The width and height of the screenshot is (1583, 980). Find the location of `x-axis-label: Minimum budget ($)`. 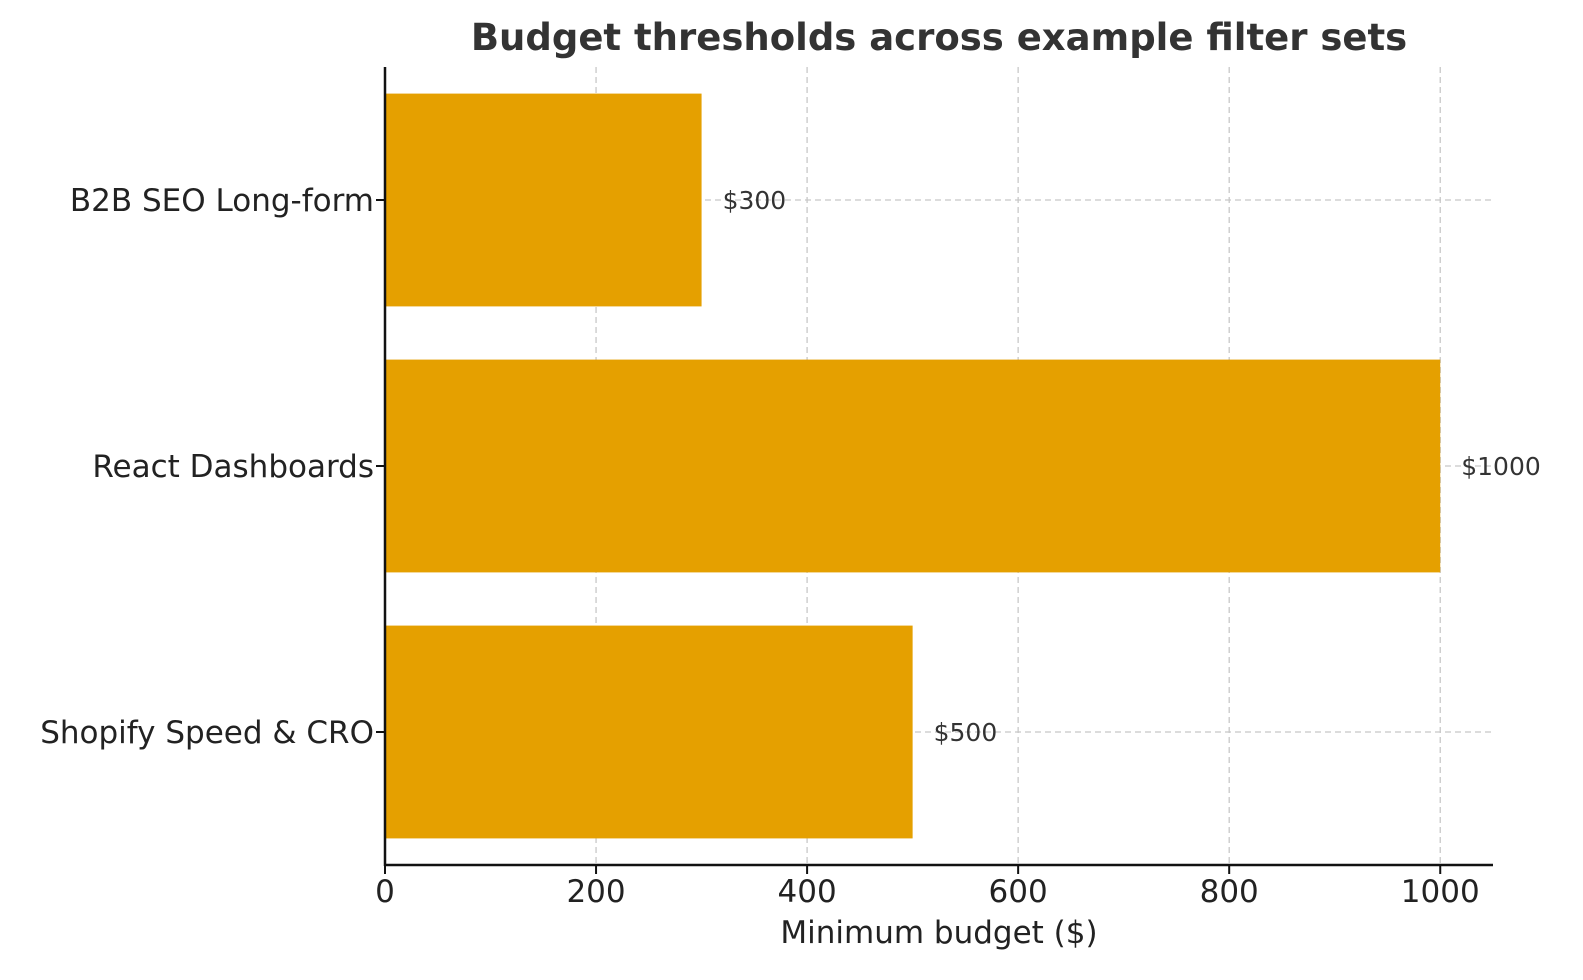

x-axis-label: Minimum budget ($) is located at coordinates (938, 933).